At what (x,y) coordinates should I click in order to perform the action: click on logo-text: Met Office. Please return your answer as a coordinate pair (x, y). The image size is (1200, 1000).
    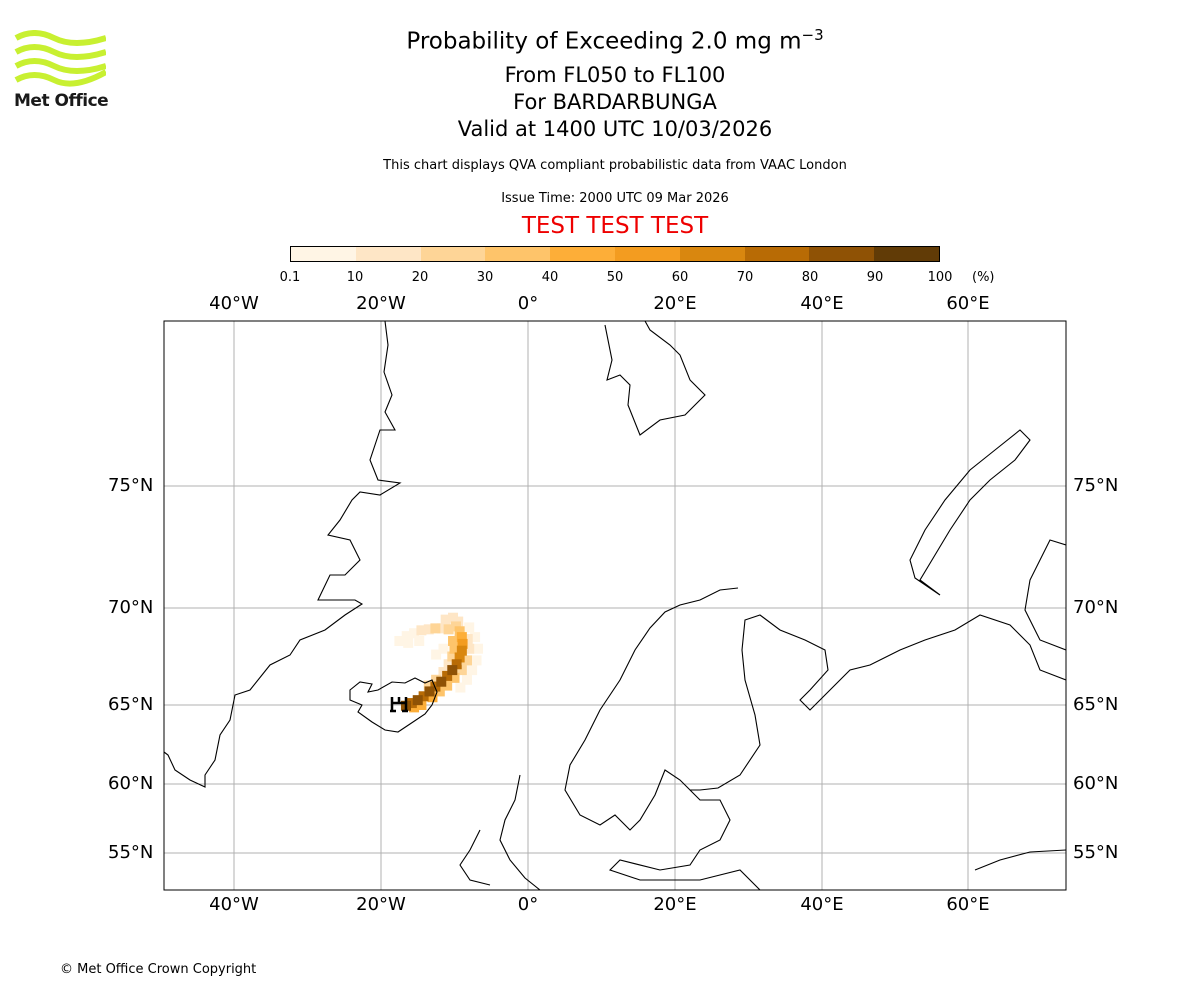
    Looking at the image, I should click on (61, 101).